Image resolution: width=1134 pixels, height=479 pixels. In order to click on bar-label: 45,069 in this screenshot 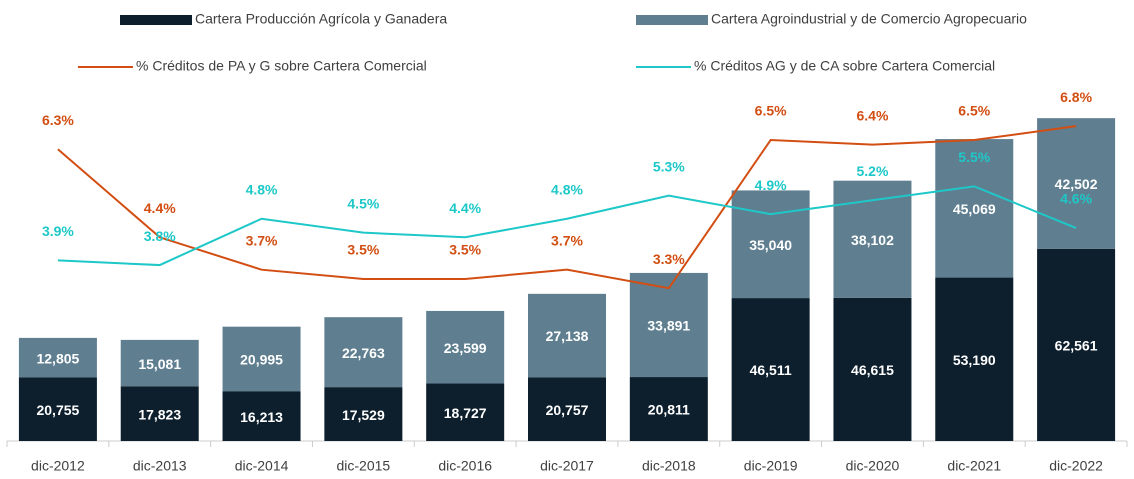, I will do `click(974, 209)`.